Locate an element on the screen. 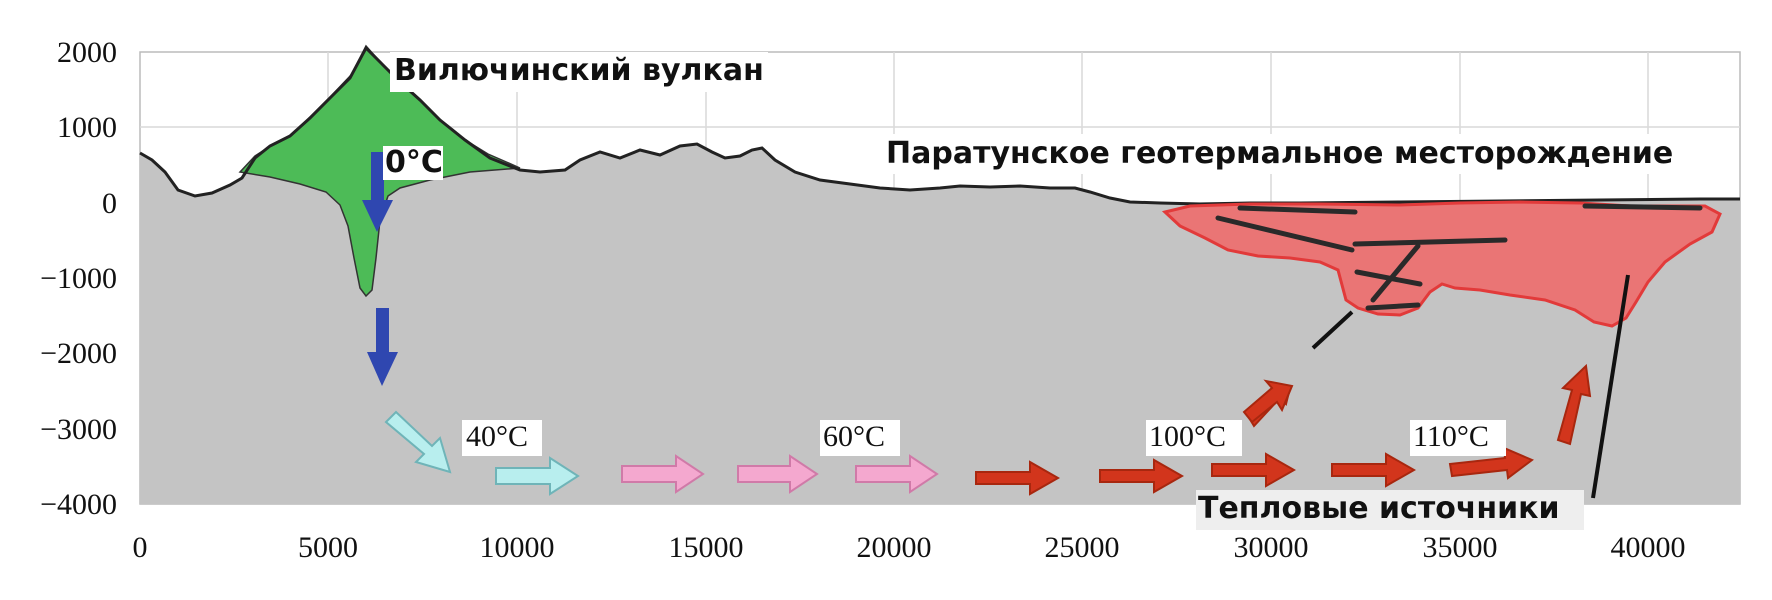 The height and width of the screenshot is (600, 1772). y-tick-label: 1000 is located at coordinates (87, 127).